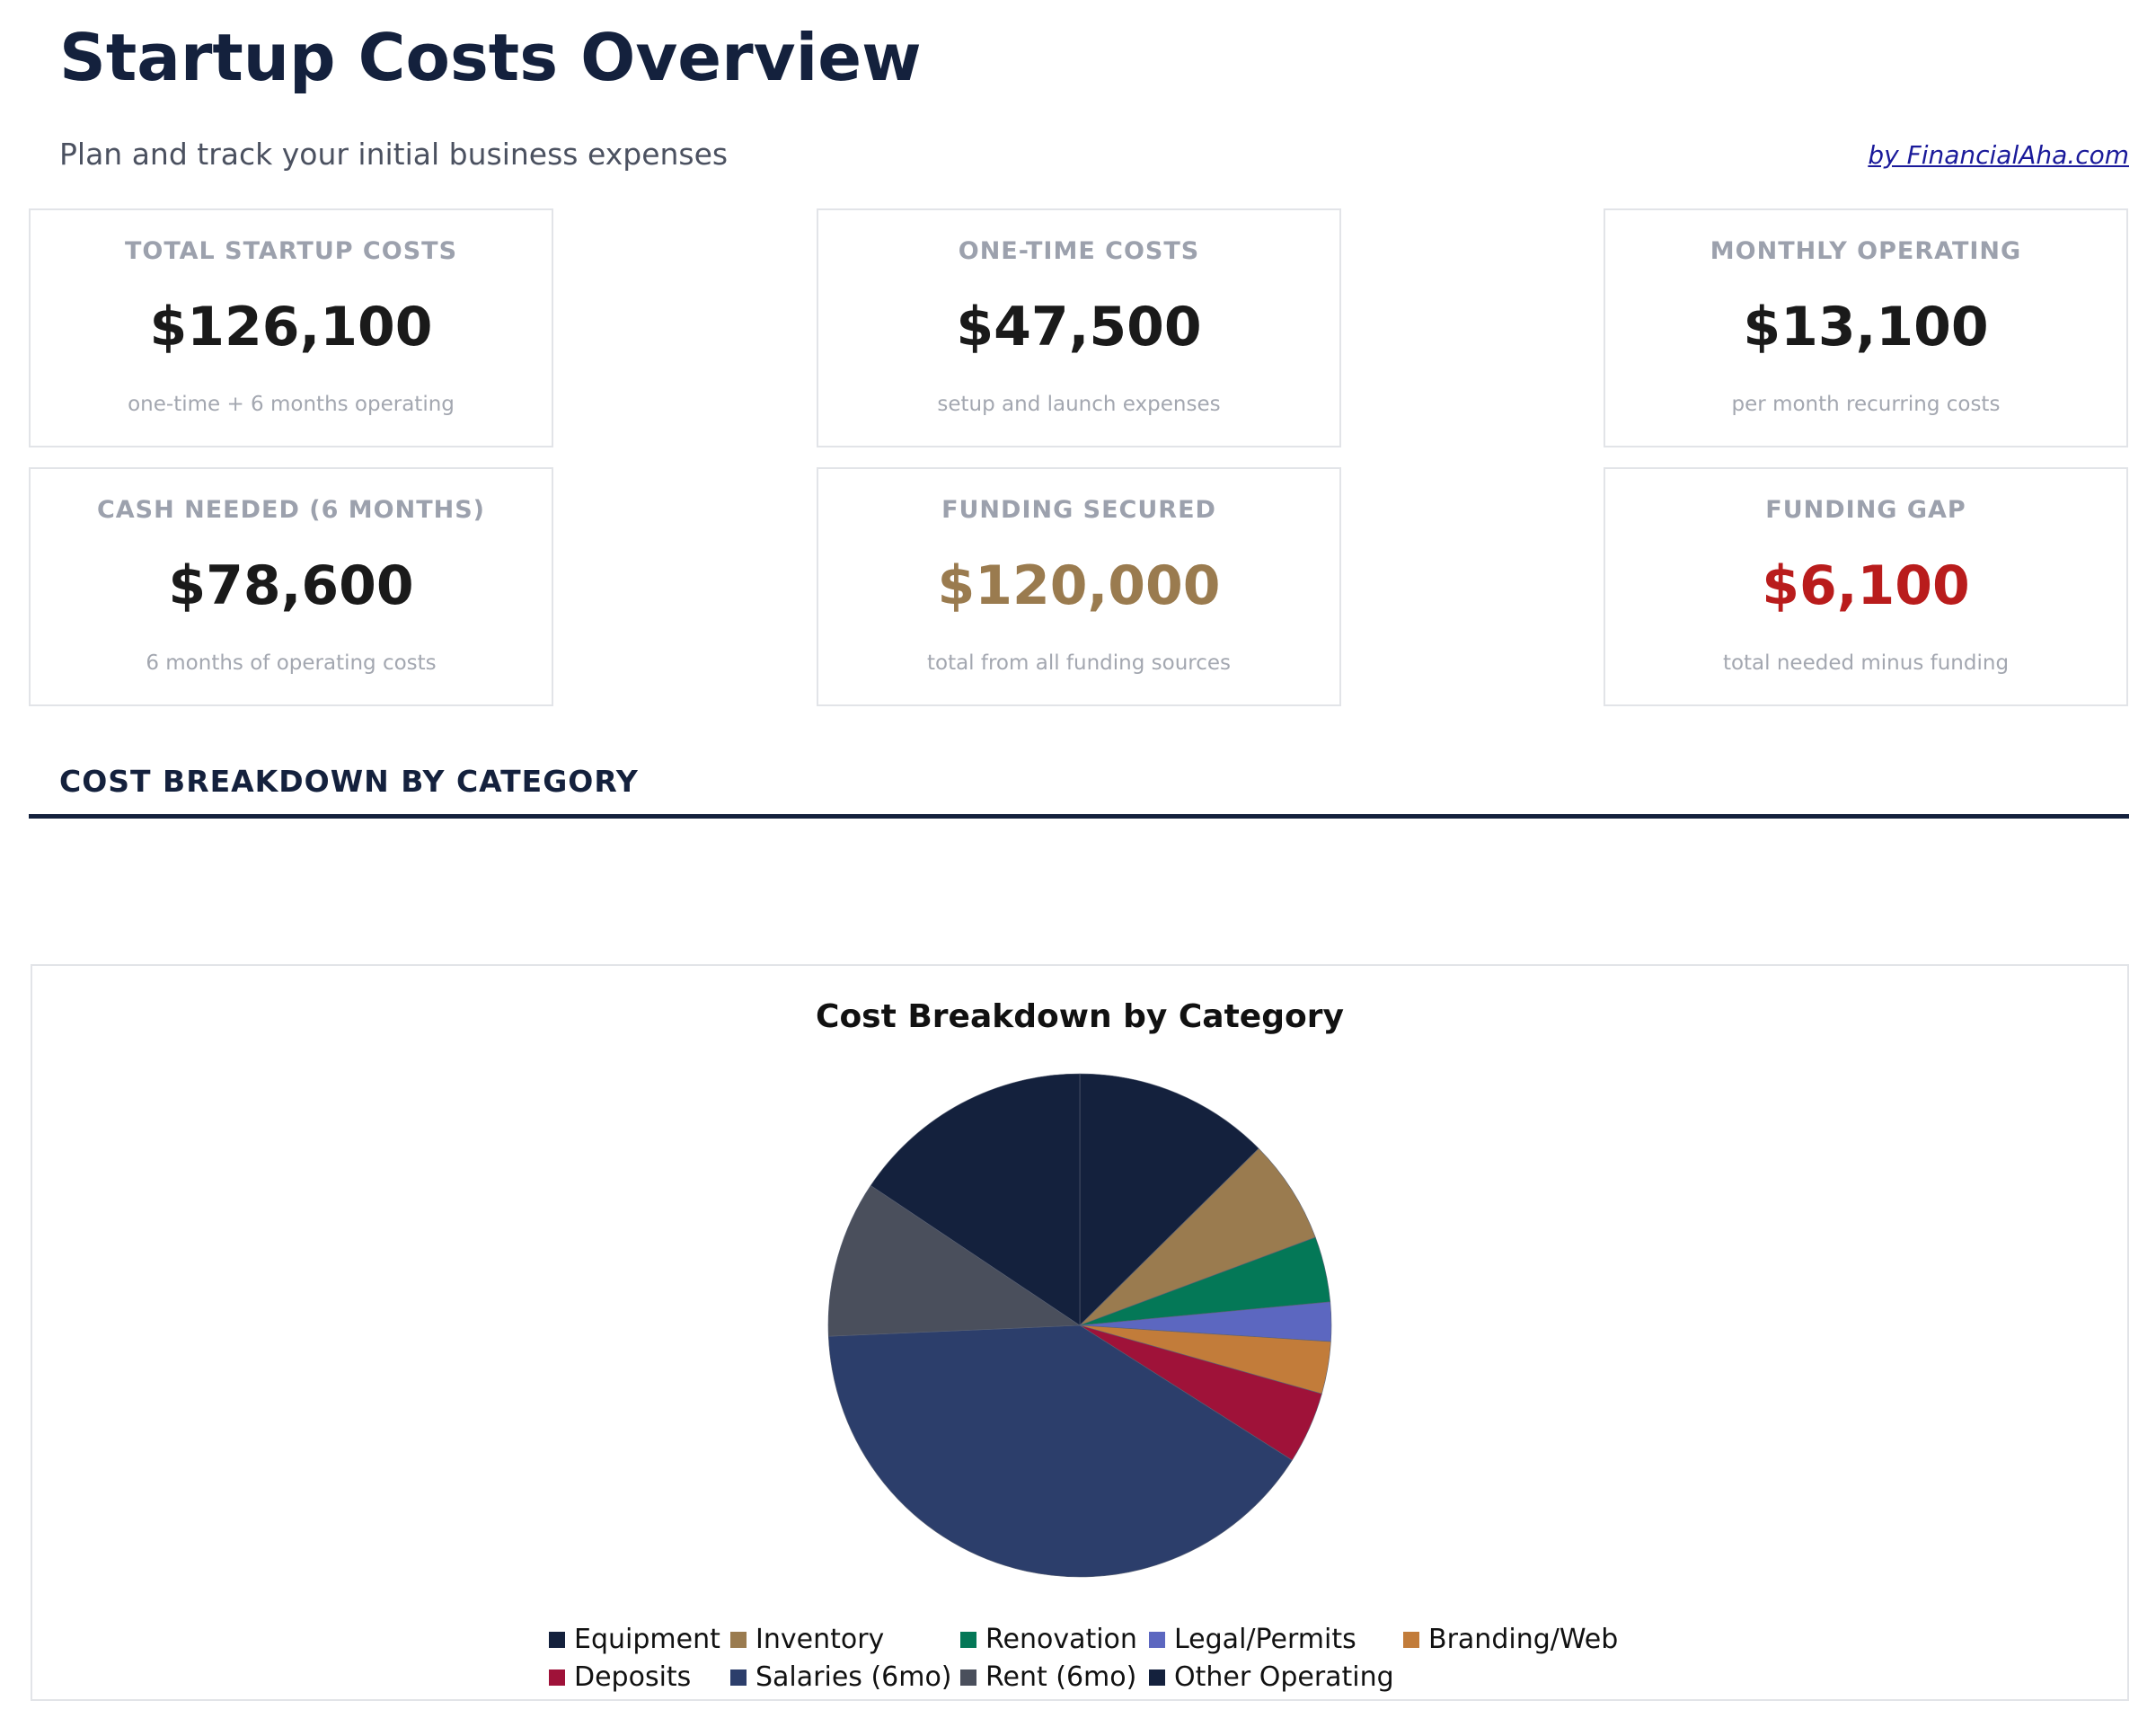 The image size is (2156, 1727). I want to click on byline-link: by FinancialAha.com, so click(1998, 155).